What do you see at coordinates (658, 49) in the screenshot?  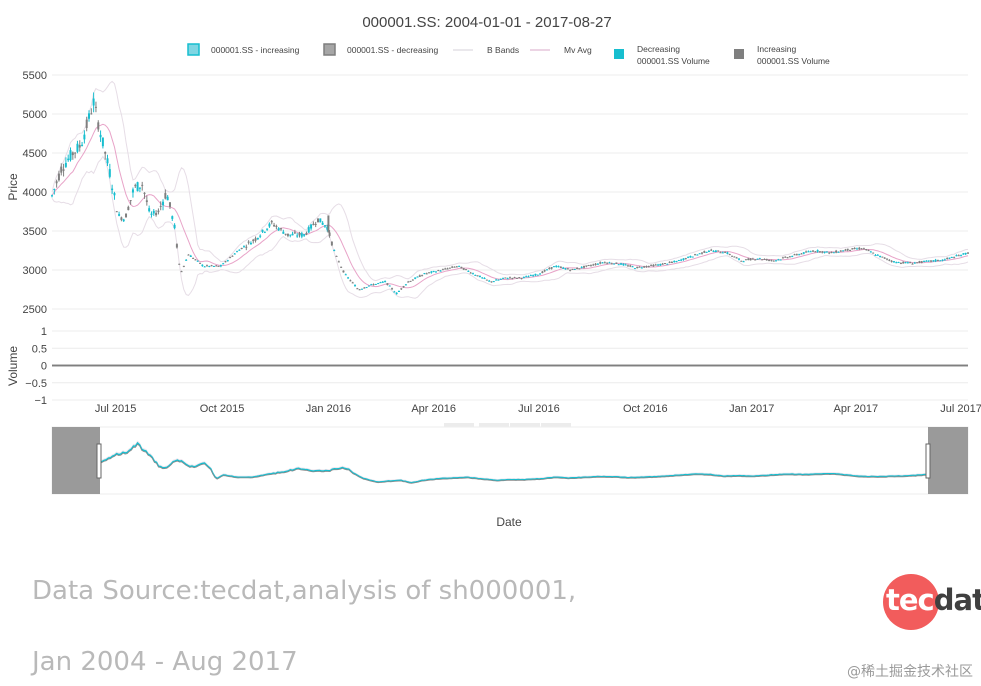 I see `legend-label: Decreasing` at bounding box center [658, 49].